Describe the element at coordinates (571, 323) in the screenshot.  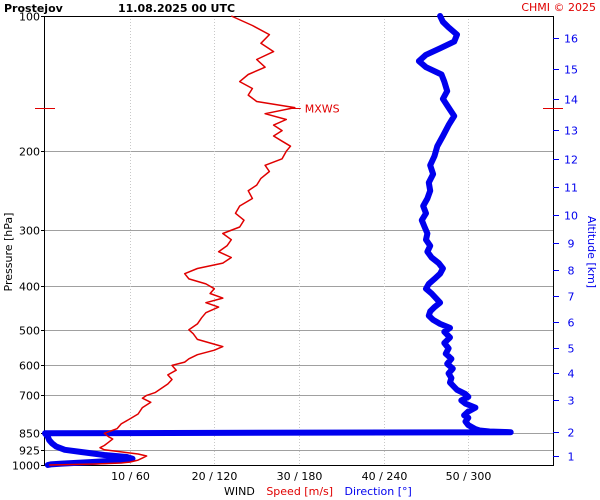
I see `altitude-tick-label: 6` at that location.